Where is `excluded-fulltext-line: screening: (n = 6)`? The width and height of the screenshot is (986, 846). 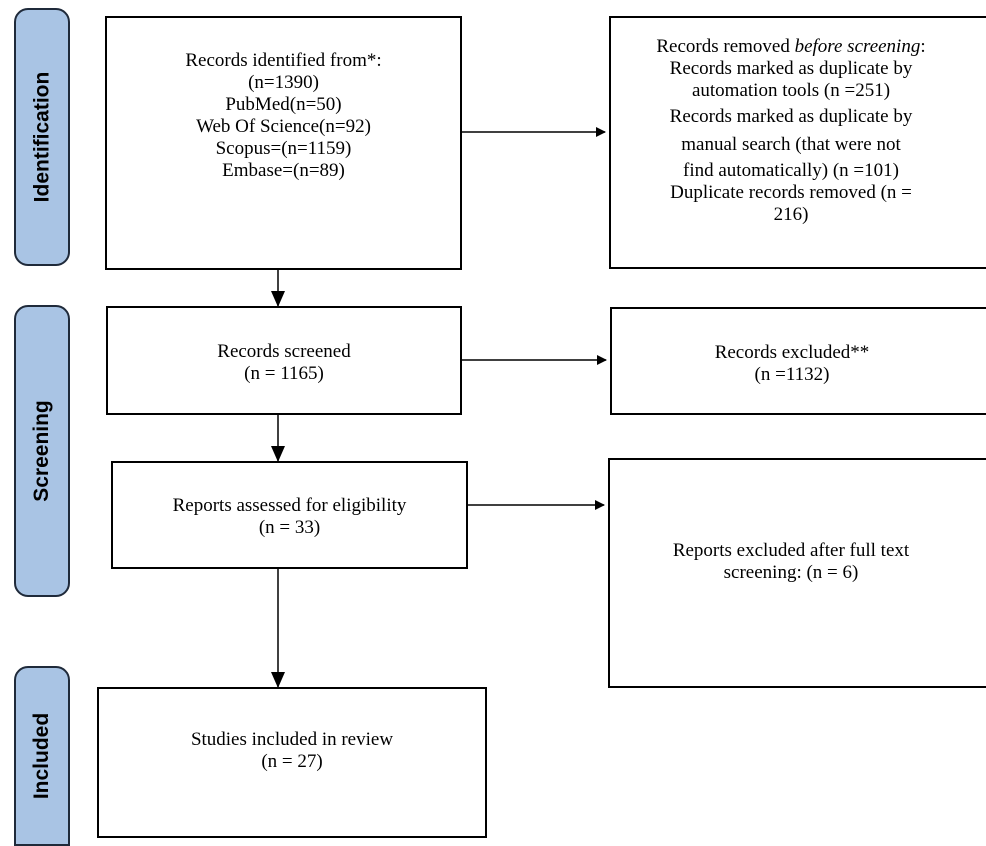 excluded-fulltext-line: screening: (n = 6) is located at coordinates (791, 572).